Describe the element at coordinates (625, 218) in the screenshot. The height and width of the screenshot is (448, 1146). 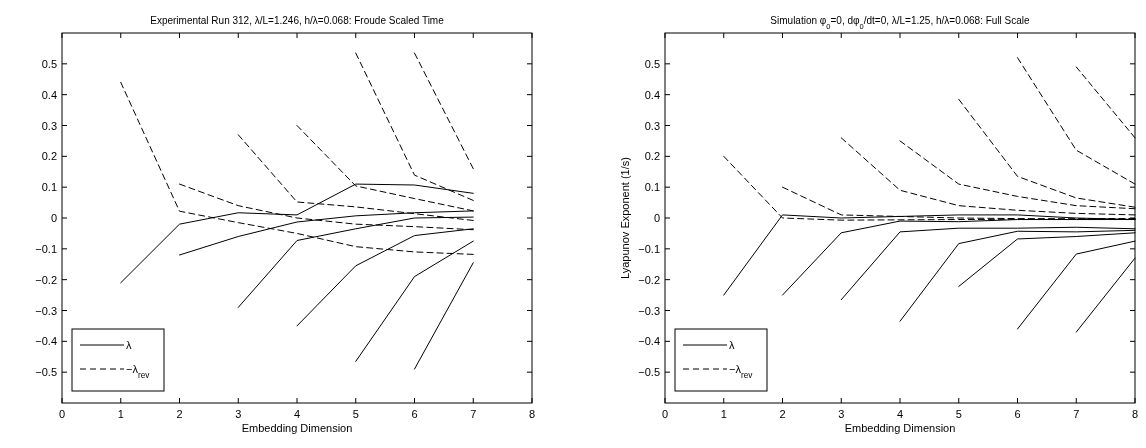
I see `y-axis-title: Lyapunov Exponent (1/s)` at that location.